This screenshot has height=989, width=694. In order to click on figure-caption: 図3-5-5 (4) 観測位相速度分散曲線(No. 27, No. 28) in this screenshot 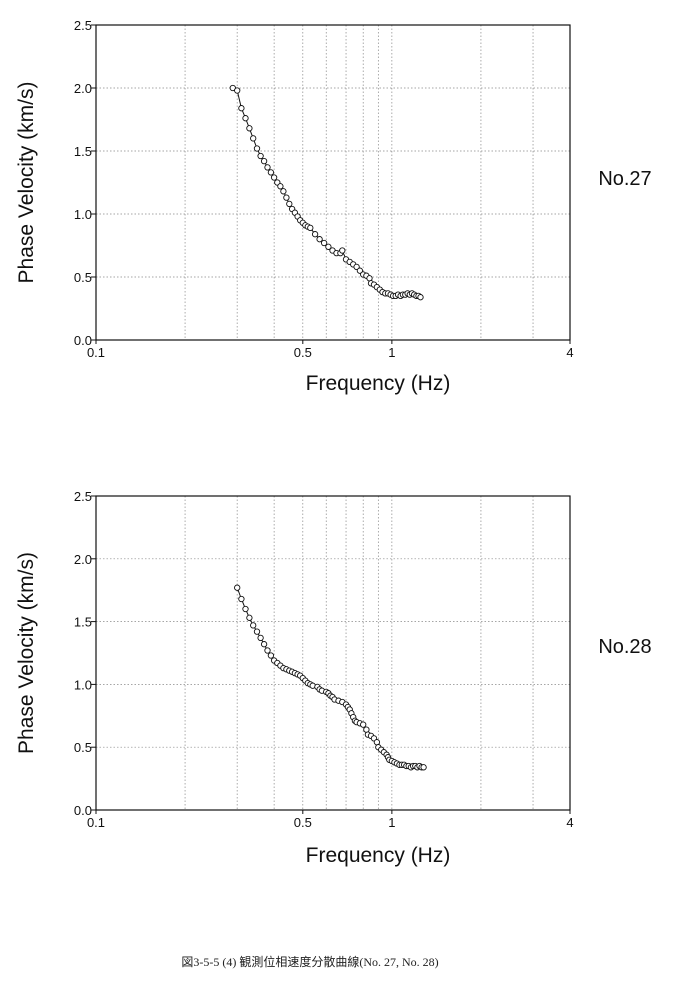, I will do `click(309, 961)`.